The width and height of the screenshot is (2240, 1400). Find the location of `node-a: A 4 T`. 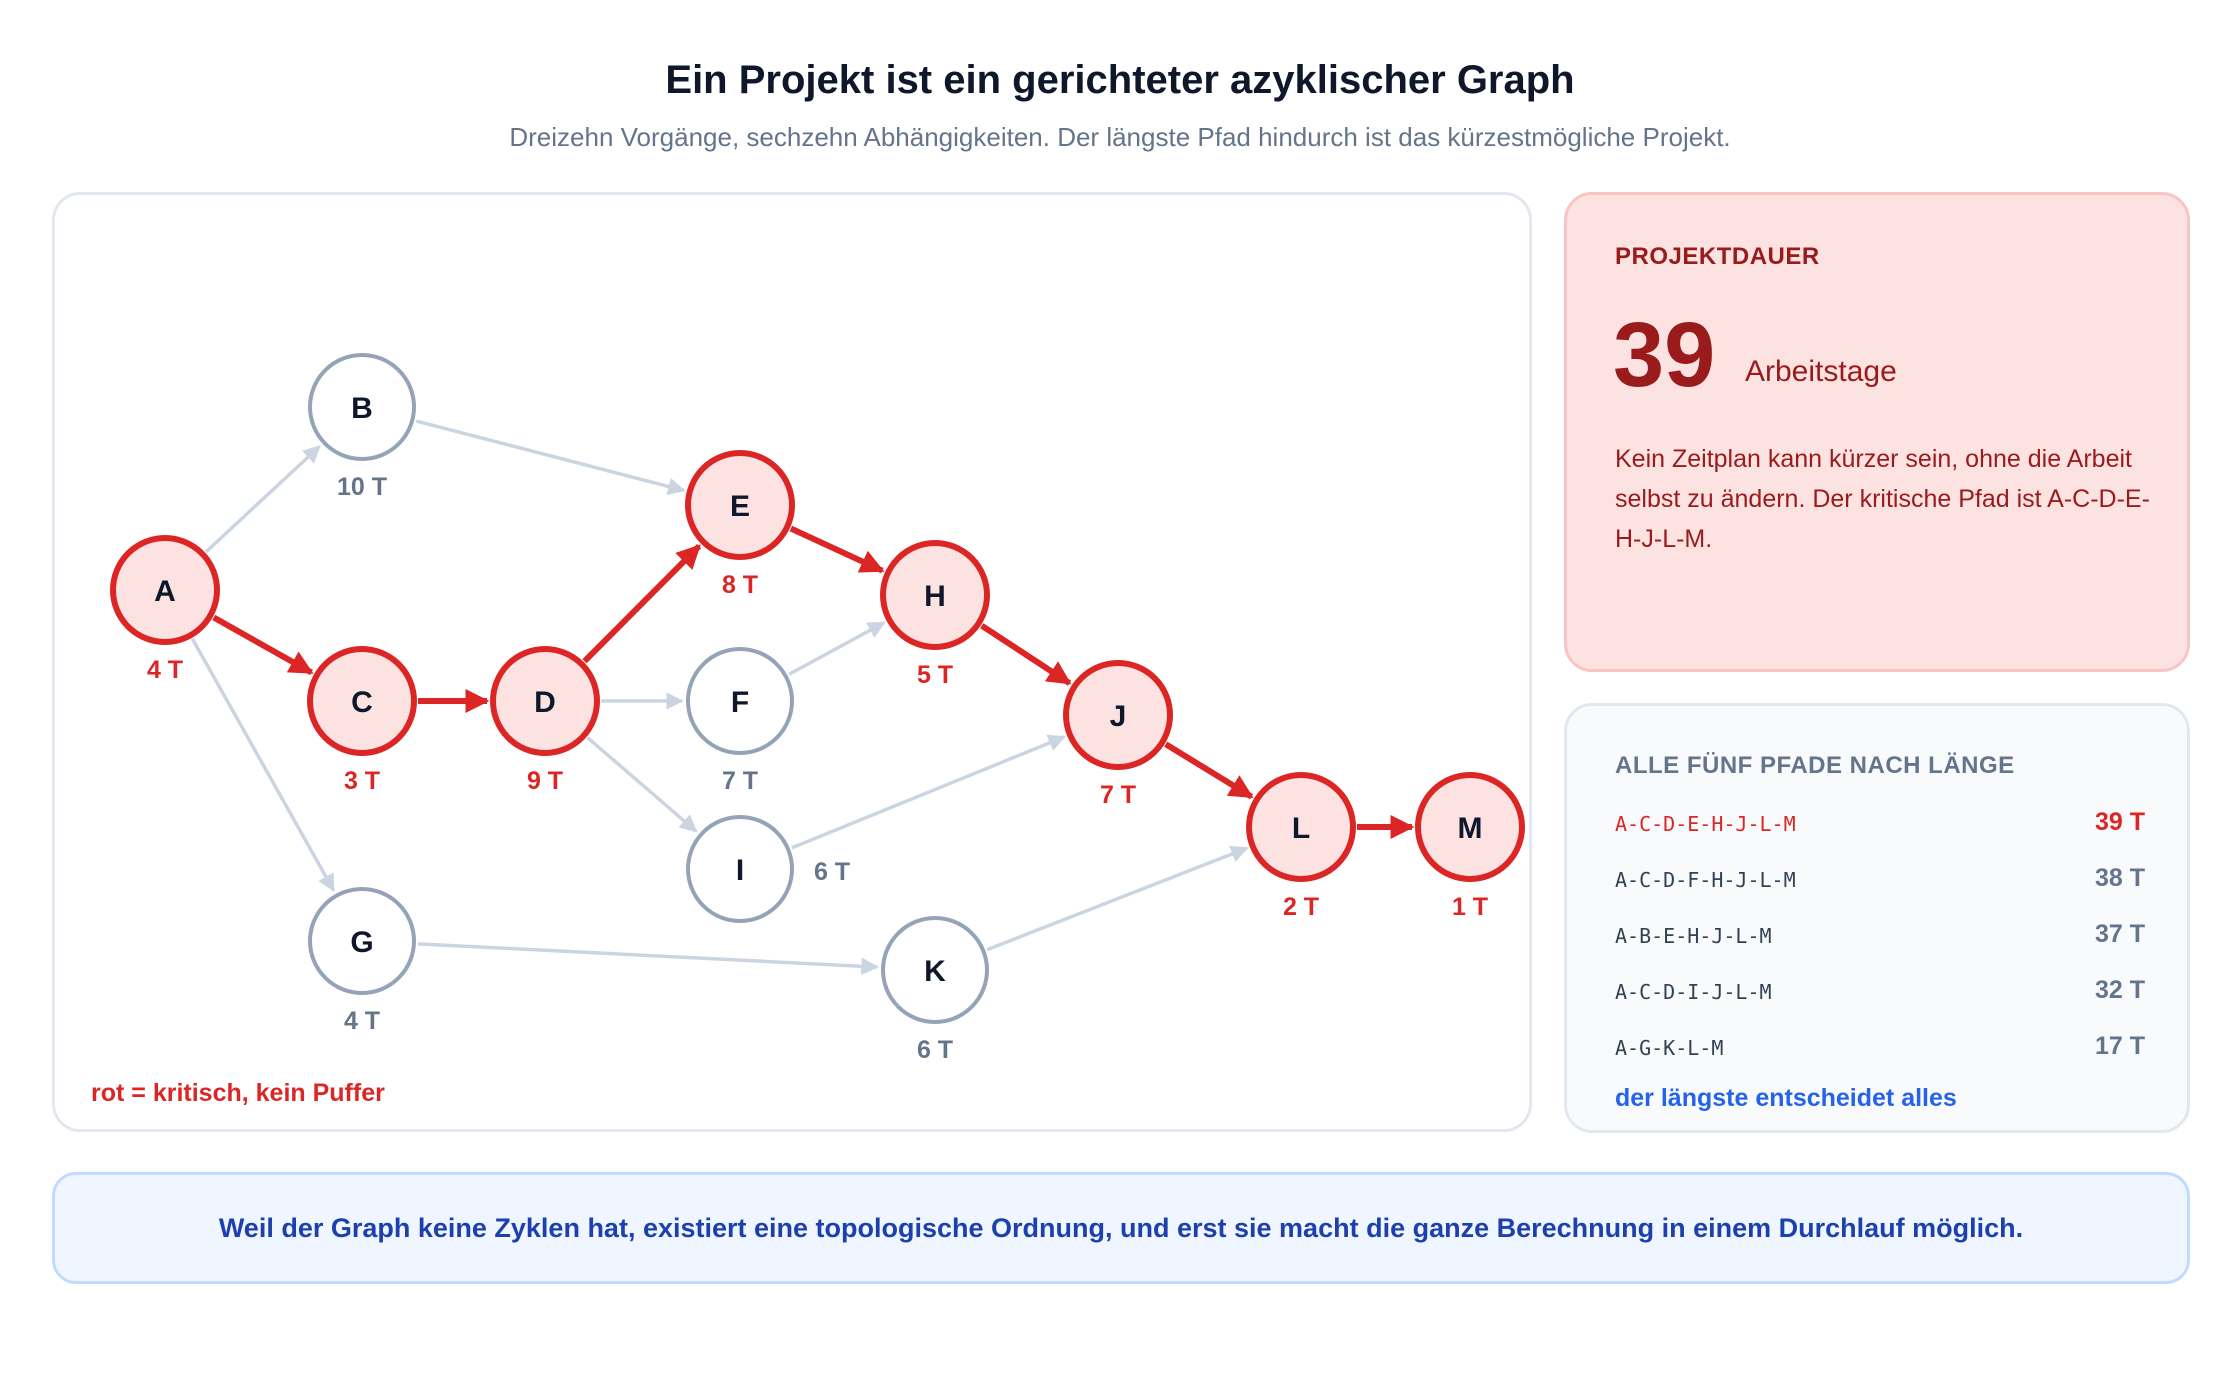

node-a: A 4 T is located at coordinates (165, 609).